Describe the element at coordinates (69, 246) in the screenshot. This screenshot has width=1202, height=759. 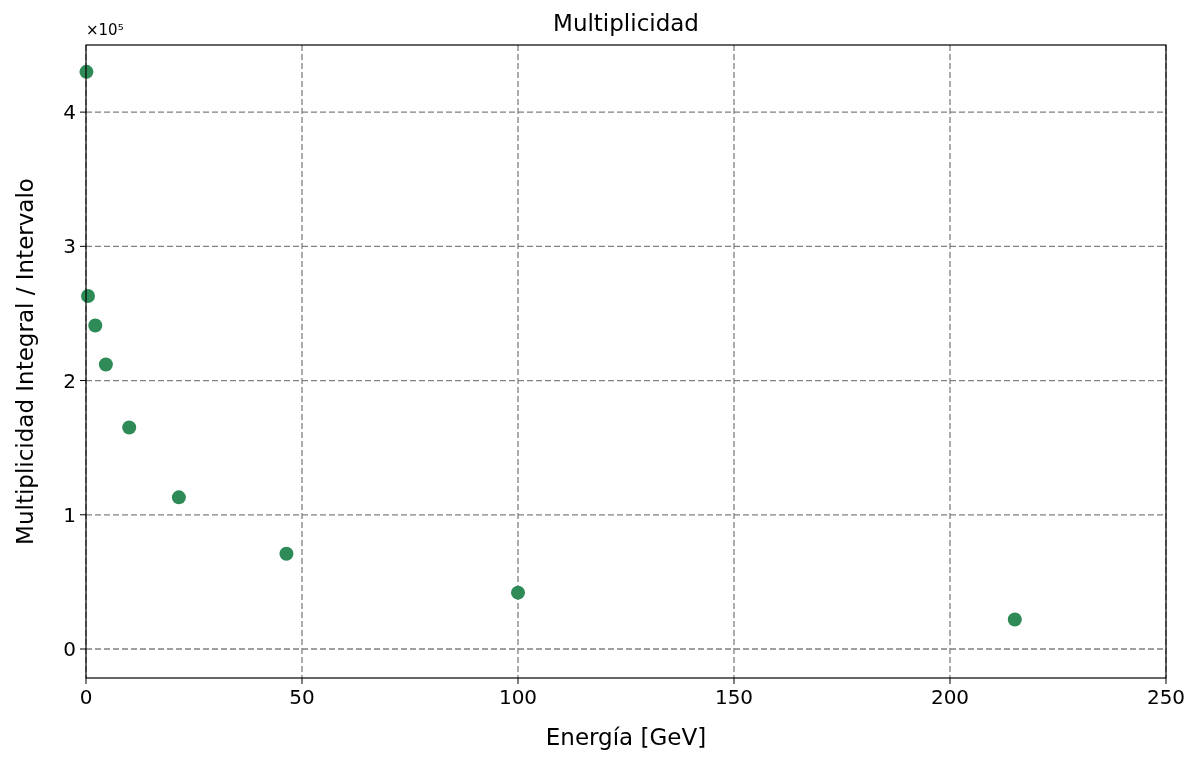
I see `y-tick-label: 3` at that location.